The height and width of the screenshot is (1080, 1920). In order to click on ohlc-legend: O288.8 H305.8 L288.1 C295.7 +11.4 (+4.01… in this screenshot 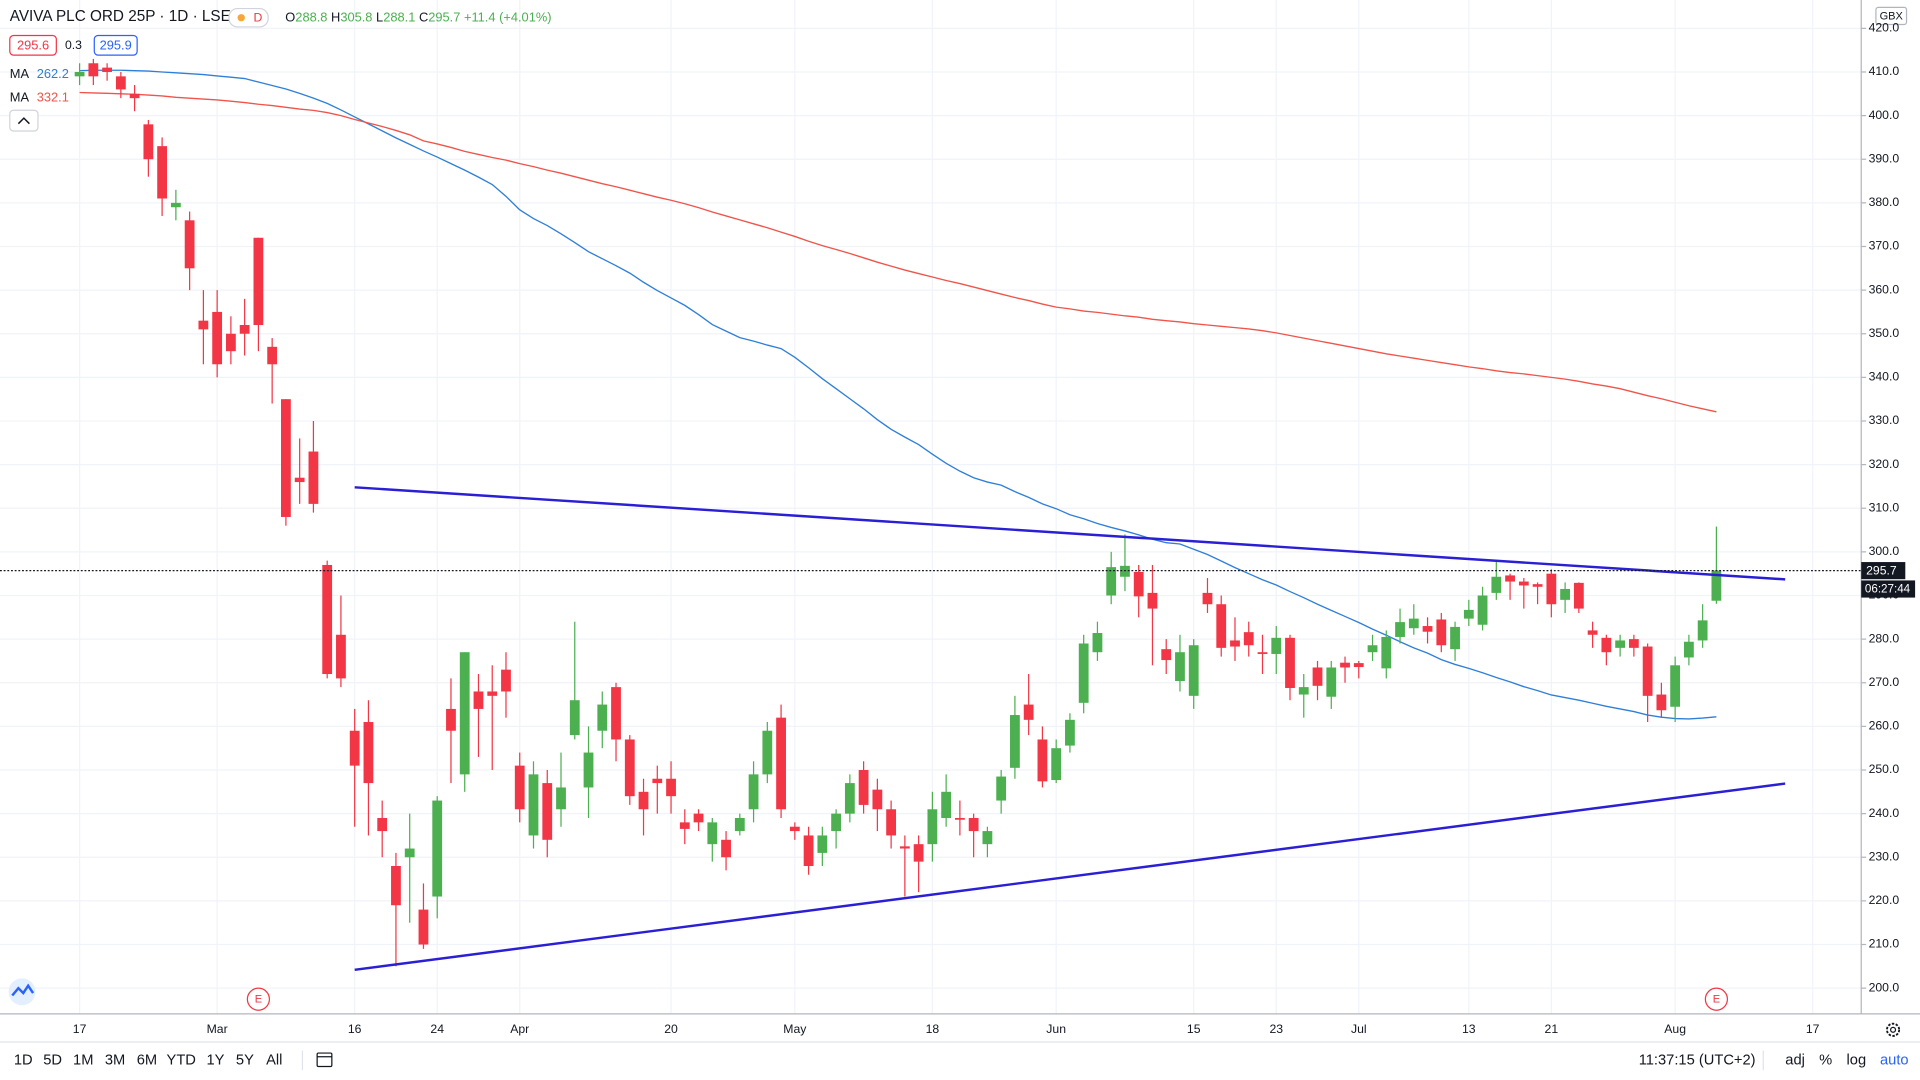, I will do `click(418, 17)`.